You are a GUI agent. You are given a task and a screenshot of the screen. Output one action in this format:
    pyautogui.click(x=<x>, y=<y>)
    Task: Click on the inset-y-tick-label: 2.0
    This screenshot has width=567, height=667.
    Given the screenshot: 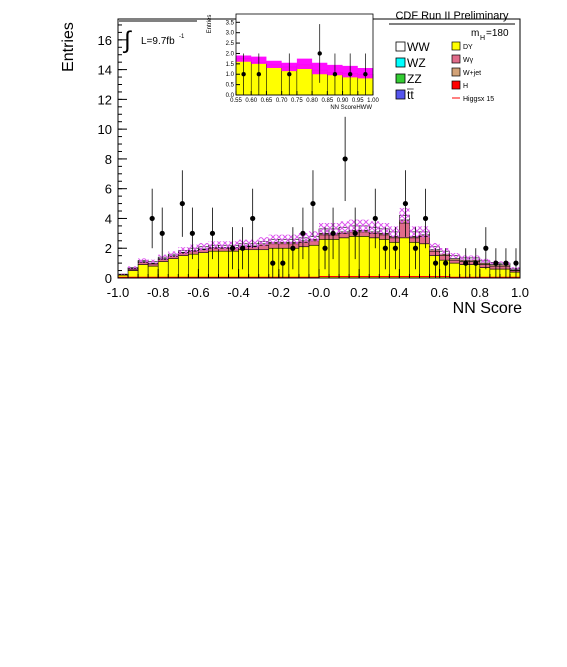 What is the action you would take?
    pyautogui.click(x=230, y=54)
    